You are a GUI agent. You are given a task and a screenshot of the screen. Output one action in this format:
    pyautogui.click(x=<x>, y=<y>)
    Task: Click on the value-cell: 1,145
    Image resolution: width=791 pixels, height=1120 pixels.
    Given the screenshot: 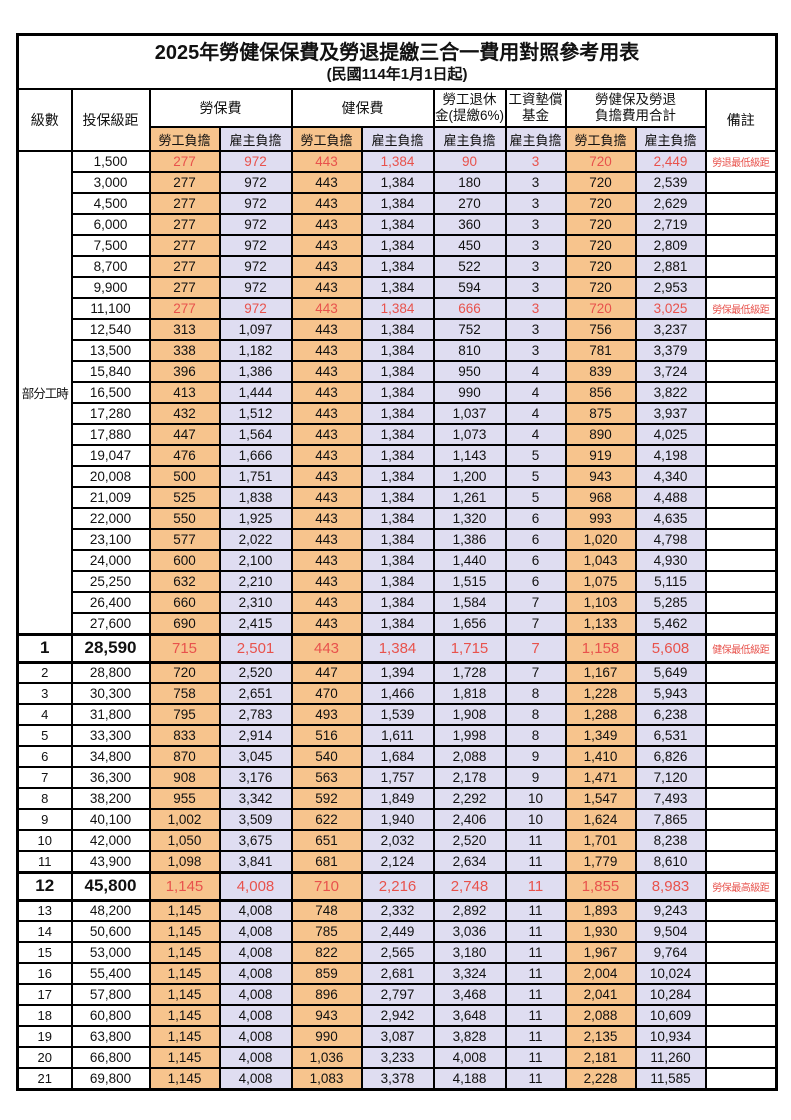 What is the action you would take?
    pyautogui.click(x=184, y=910)
    